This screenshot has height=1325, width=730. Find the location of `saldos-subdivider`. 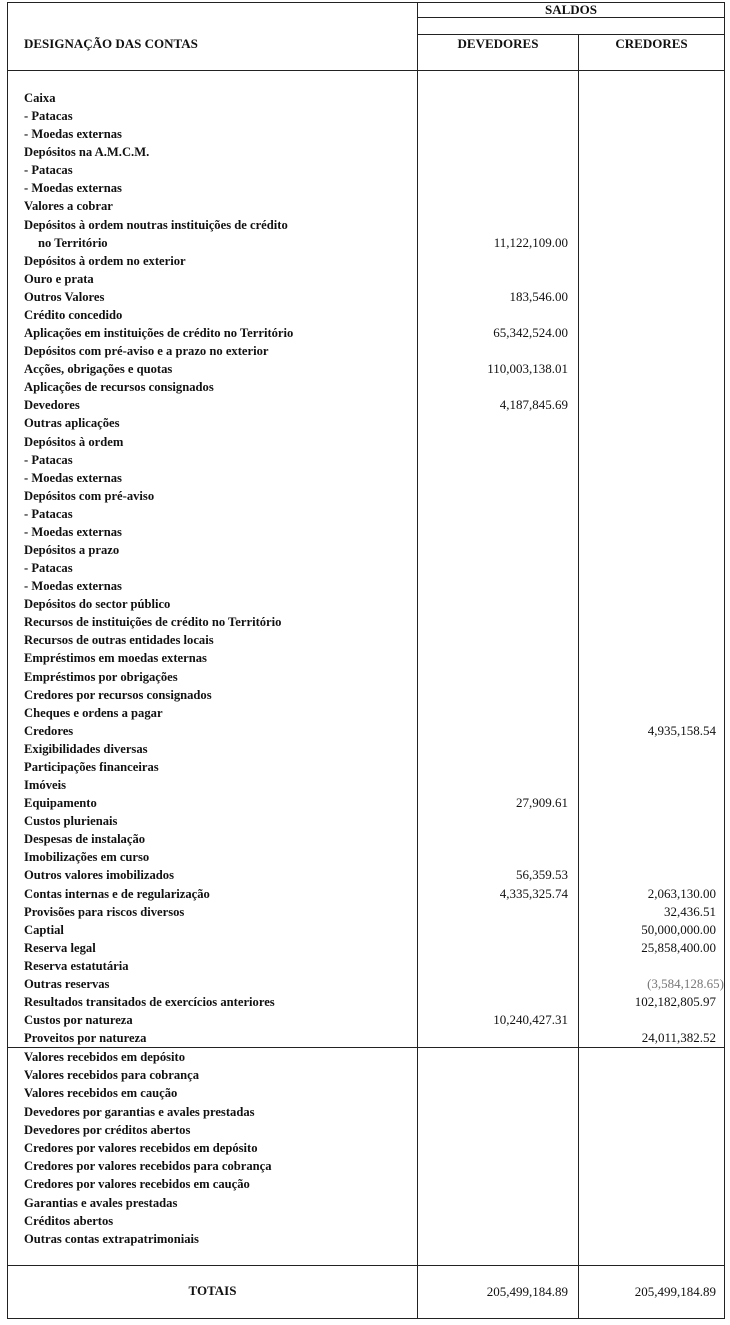

saldos-subdivider is located at coordinates (571, 34).